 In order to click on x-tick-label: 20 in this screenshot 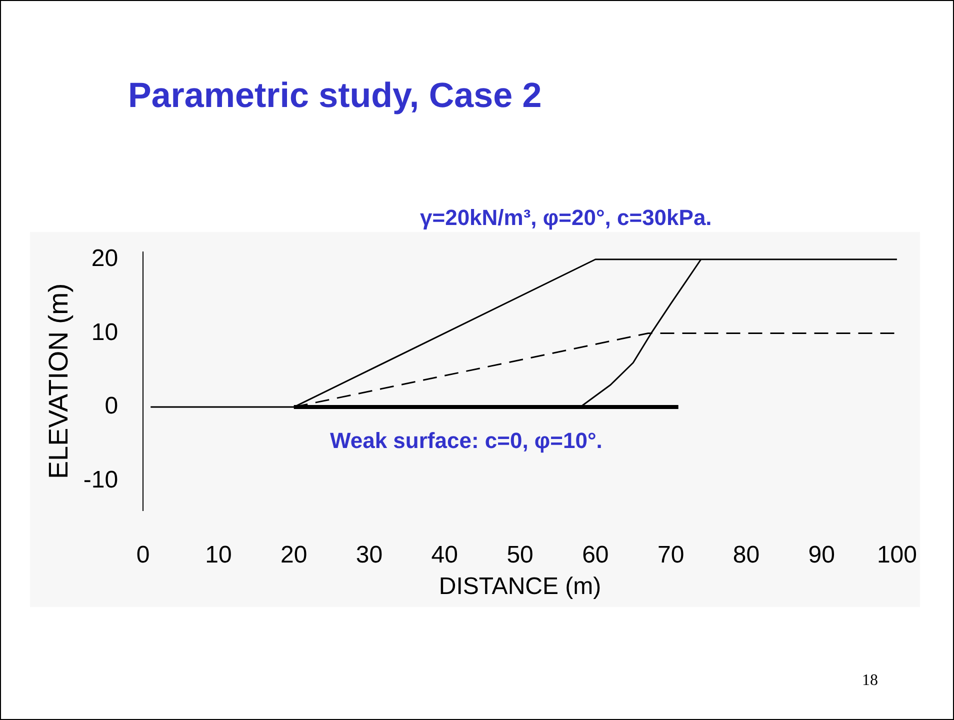, I will do `click(294, 554)`.